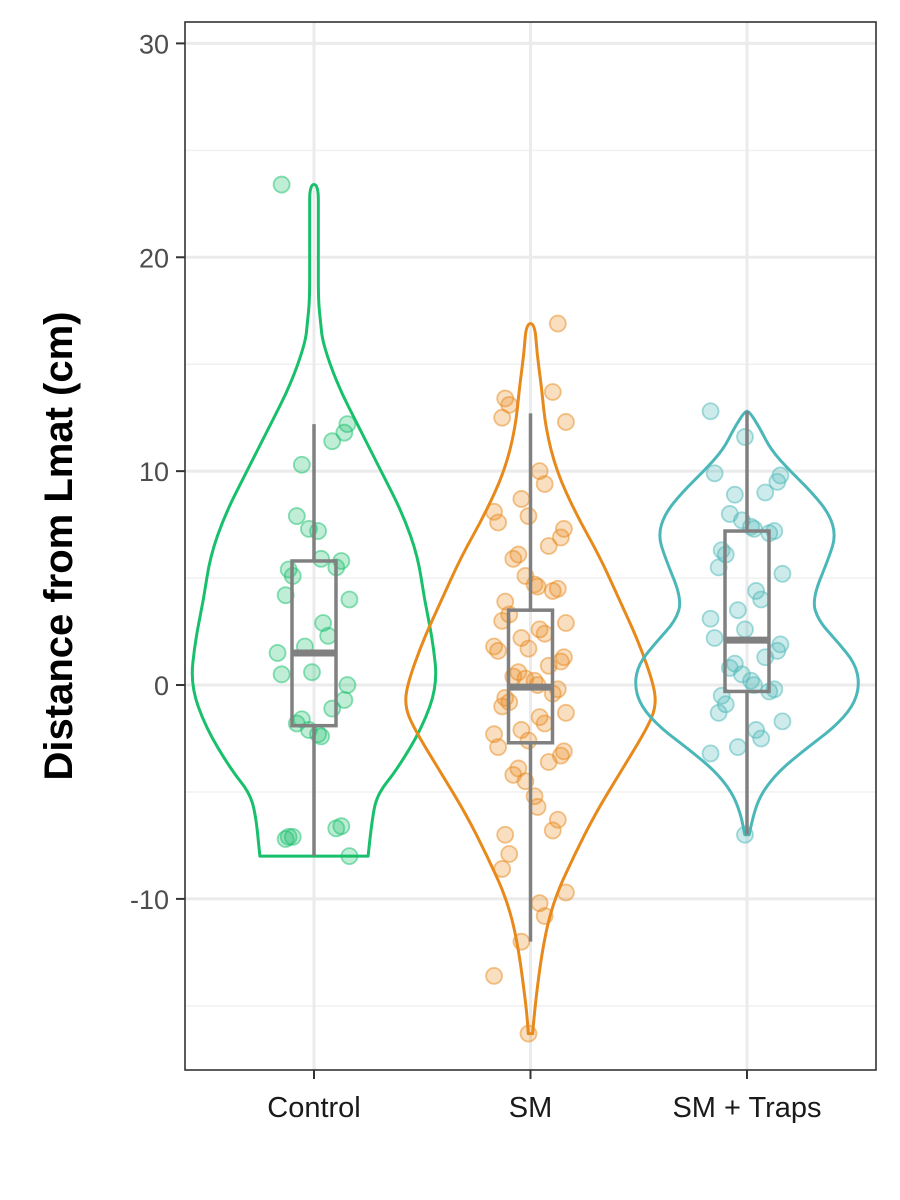 The width and height of the screenshot is (900, 1200). What do you see at coordinates (154, 44) in the screenshot?
I see `y-tick-label: 30` at bounding box center [154, 44].